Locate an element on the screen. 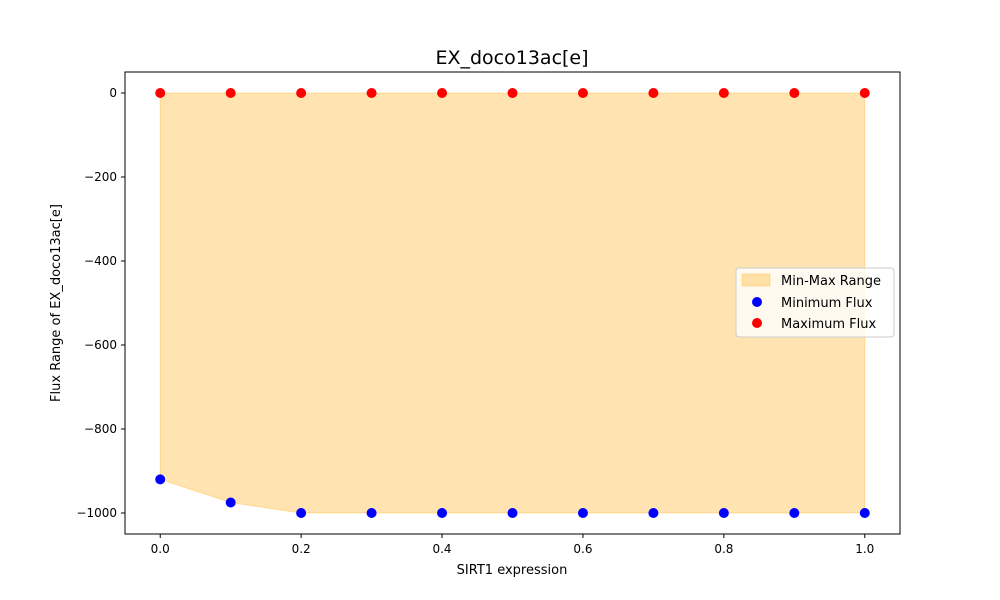 Image resolution: width=1000 pixels, height=600 pixels. legend-box is located at coordinates (815, 302).